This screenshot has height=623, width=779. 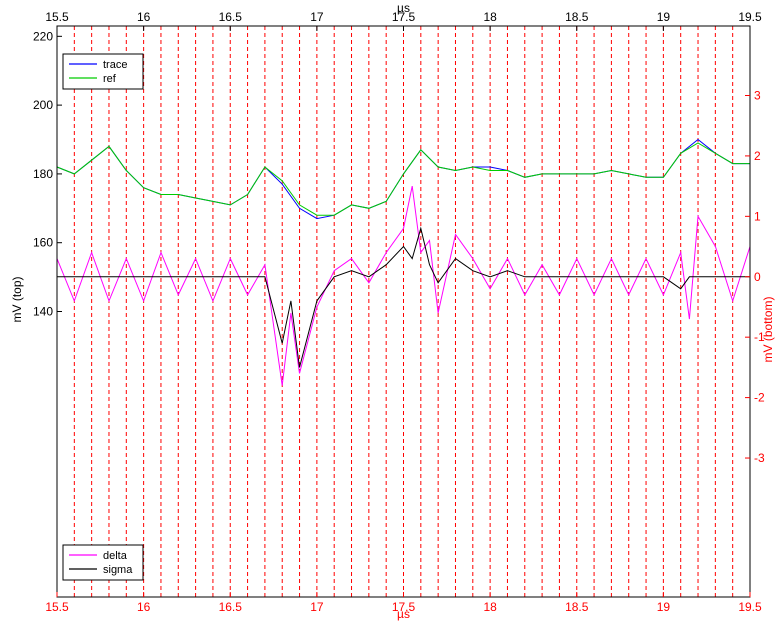 What do you see at coordinates (43, 312) in the screenshot?
I see `y-tick-label-left: 140` at bounding box center [43, 312].